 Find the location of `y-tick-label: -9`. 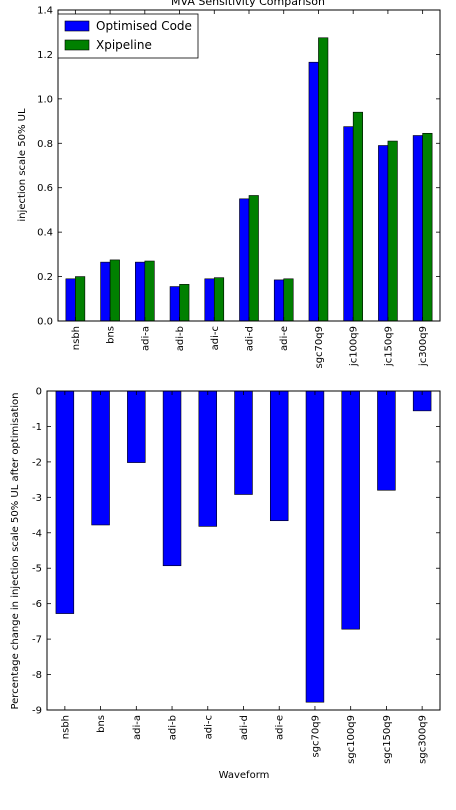

y-tick-label: -9 is located at coordinates (37, 711).